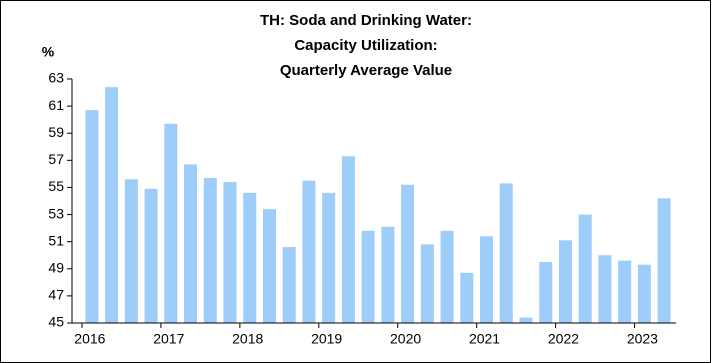 The width and height of the screenshot is (712, 363). What do you see at coordinates (247, 339) in the screenshot?
I see `x-tick-label: 2018` at bounding box center [247, 339].